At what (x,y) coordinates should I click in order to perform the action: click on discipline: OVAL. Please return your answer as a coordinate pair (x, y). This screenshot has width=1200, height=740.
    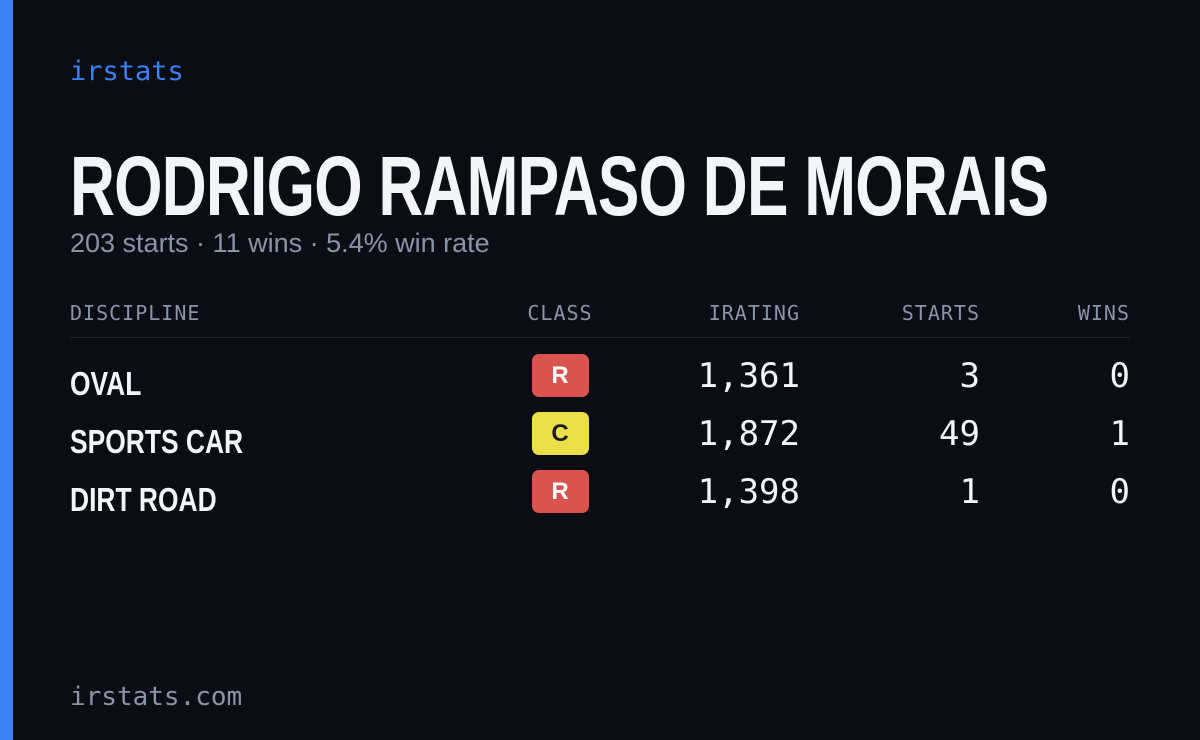
    Looking at the image, I should click on (106, 383).